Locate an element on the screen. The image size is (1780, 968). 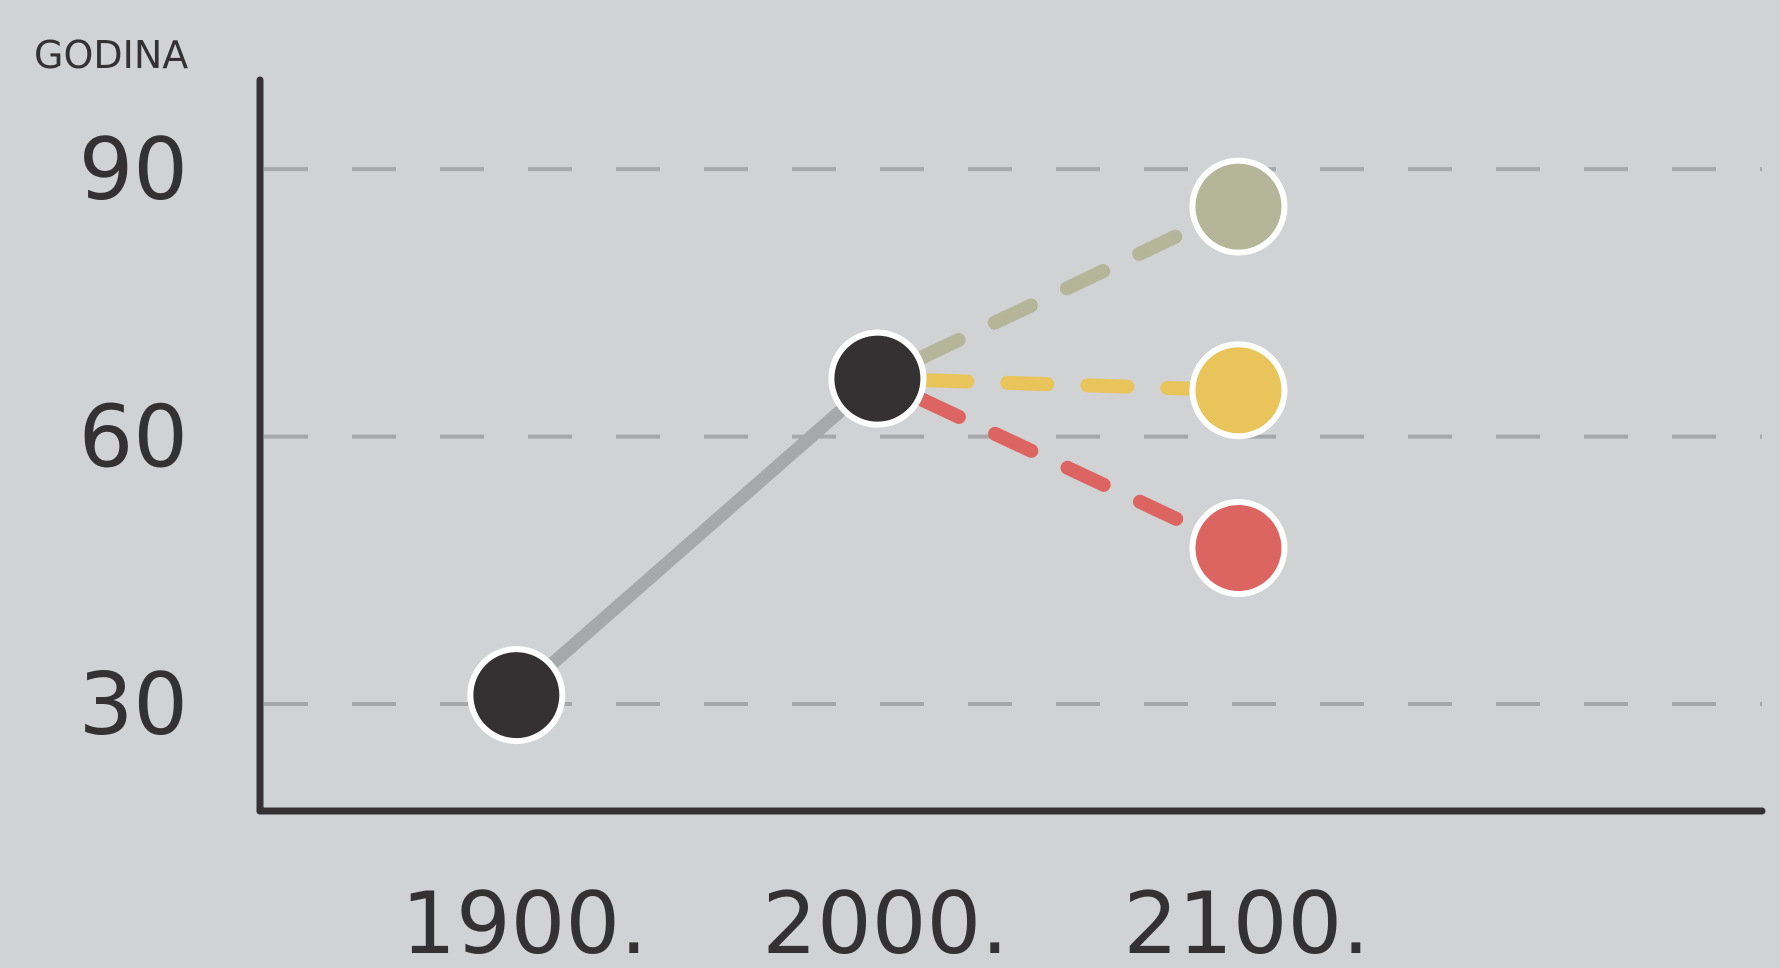
y-tick-label: 60 is located at coordinates (133, 438).